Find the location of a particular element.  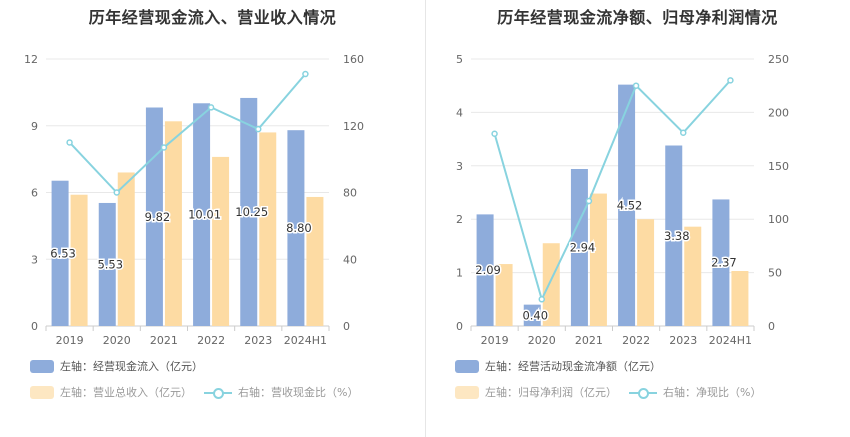

legend-label: 右轴：净现比（%） is located at coordinates (712, 392).